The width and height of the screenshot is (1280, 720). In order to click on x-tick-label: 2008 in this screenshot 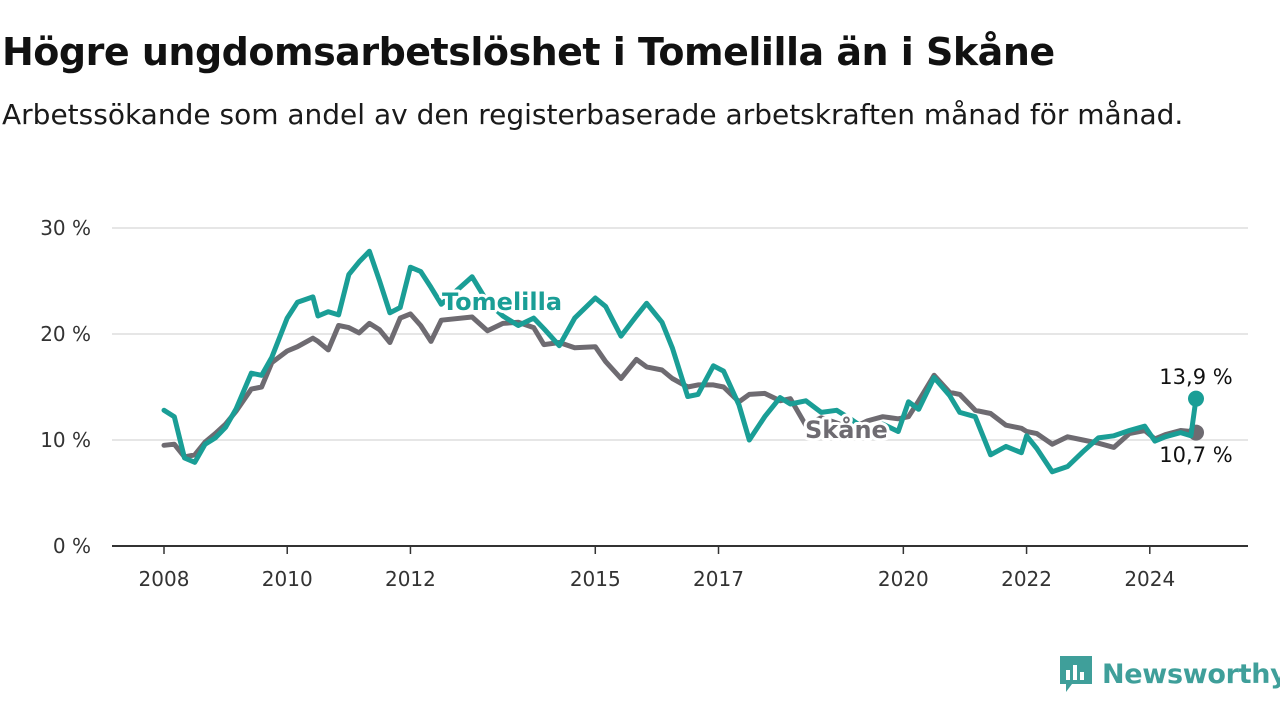, I will do `click(164, 579)`.